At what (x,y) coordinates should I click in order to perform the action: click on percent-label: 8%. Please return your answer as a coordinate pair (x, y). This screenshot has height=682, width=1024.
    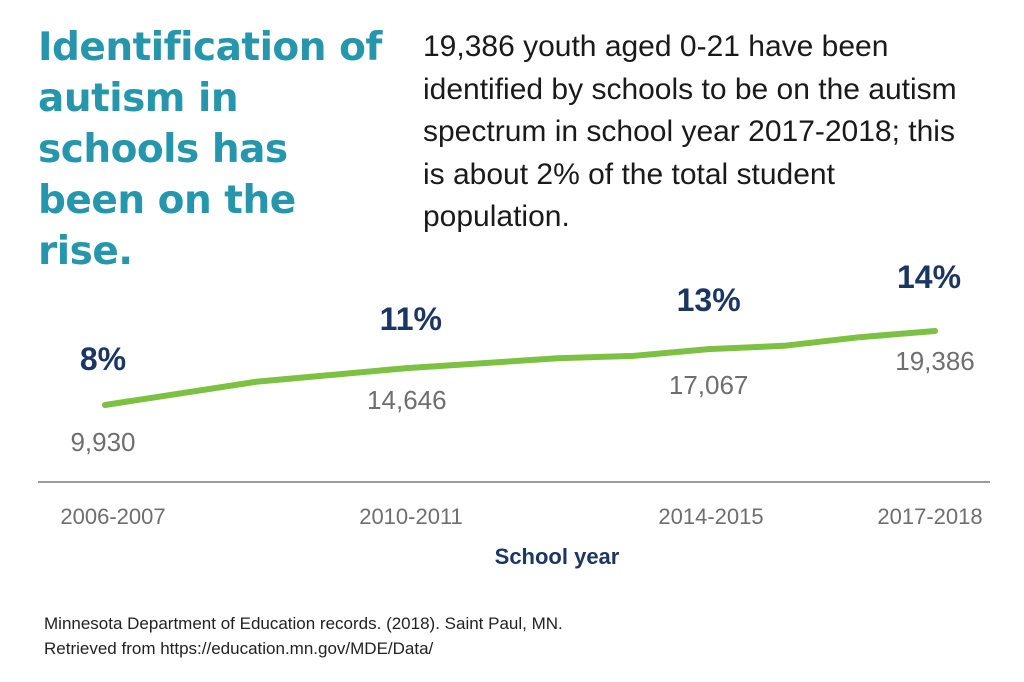
    Looking at the image, I should click on (103, 359).